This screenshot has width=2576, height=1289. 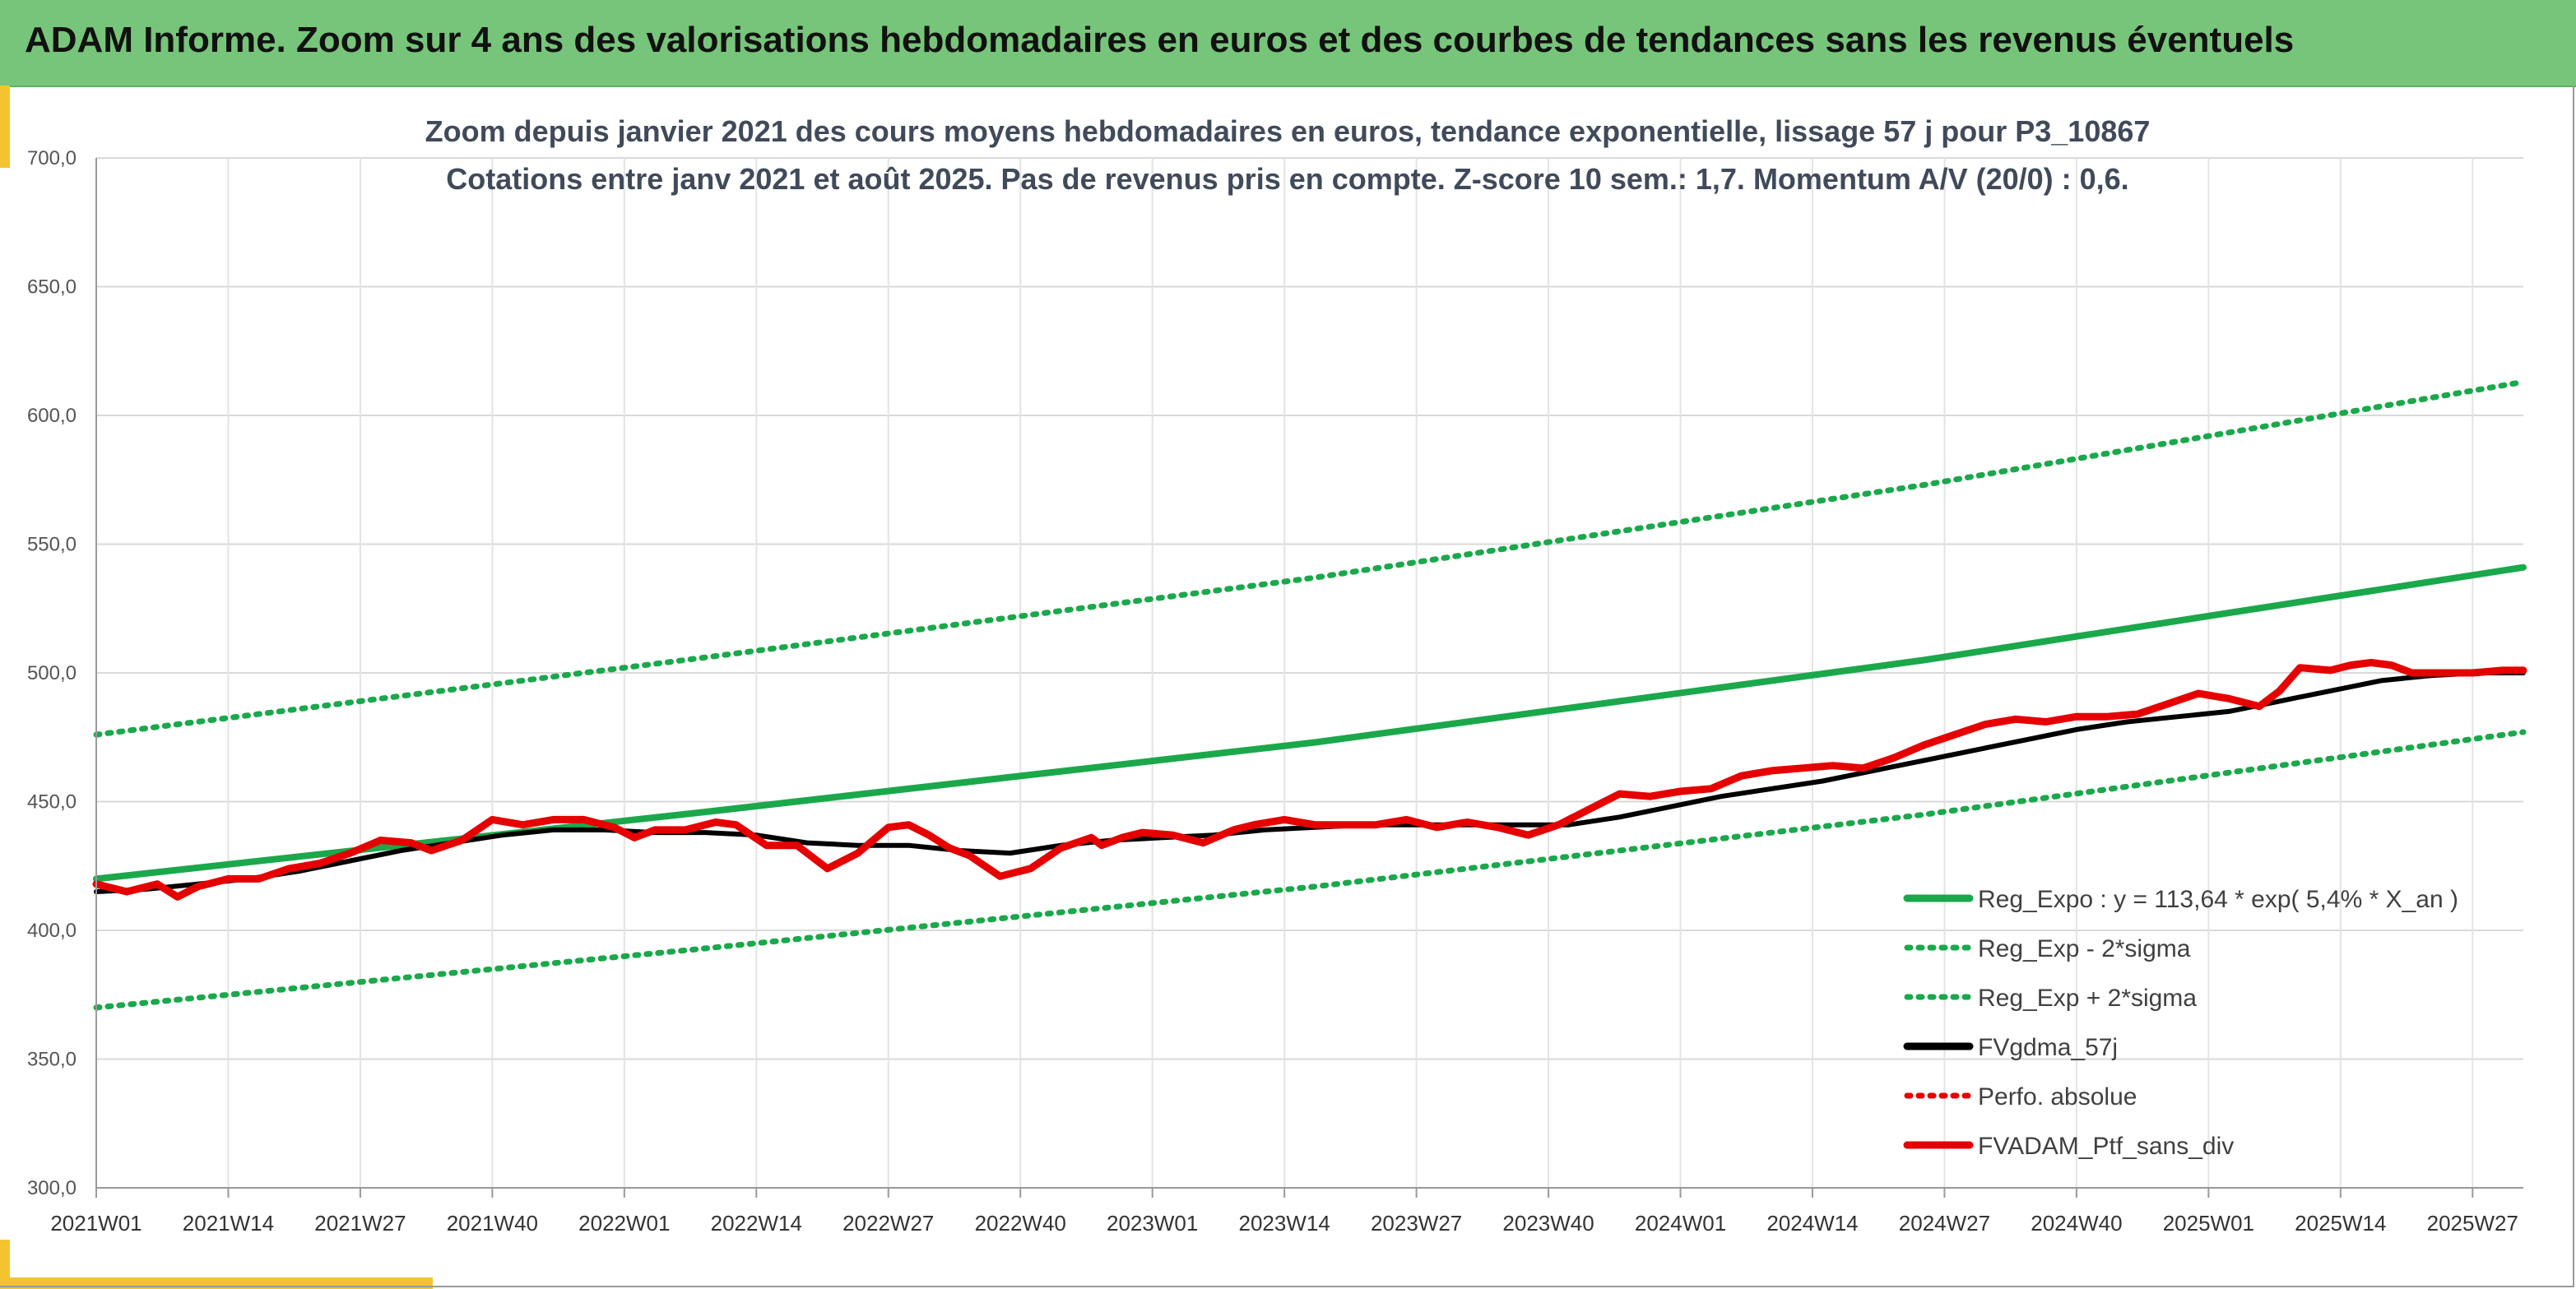 I want to click on legend-label: FVgdma_57j, so click(x=2048, y=1047).